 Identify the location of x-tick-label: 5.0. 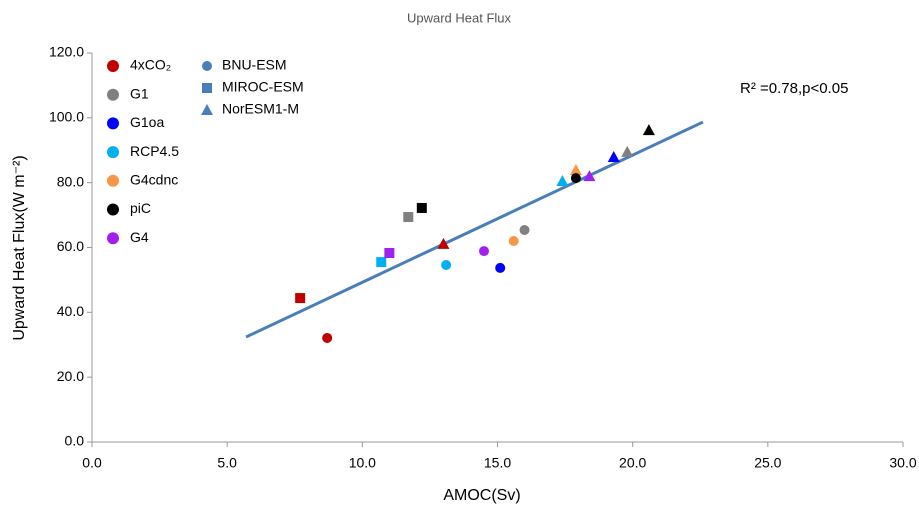
(227, 463).